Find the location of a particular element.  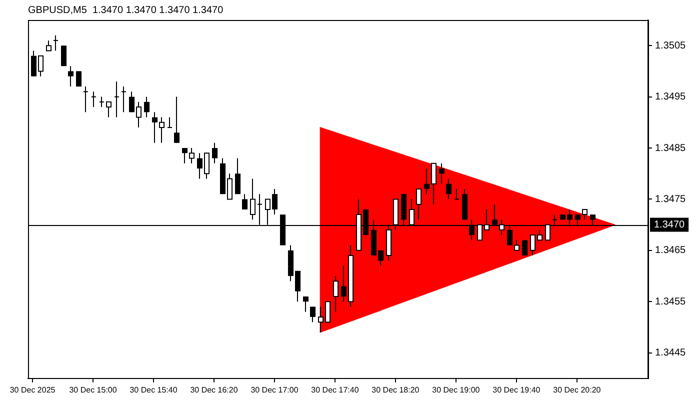

x-tick-label: 30 Dec 15:00 is located at coordinates (93, 389).